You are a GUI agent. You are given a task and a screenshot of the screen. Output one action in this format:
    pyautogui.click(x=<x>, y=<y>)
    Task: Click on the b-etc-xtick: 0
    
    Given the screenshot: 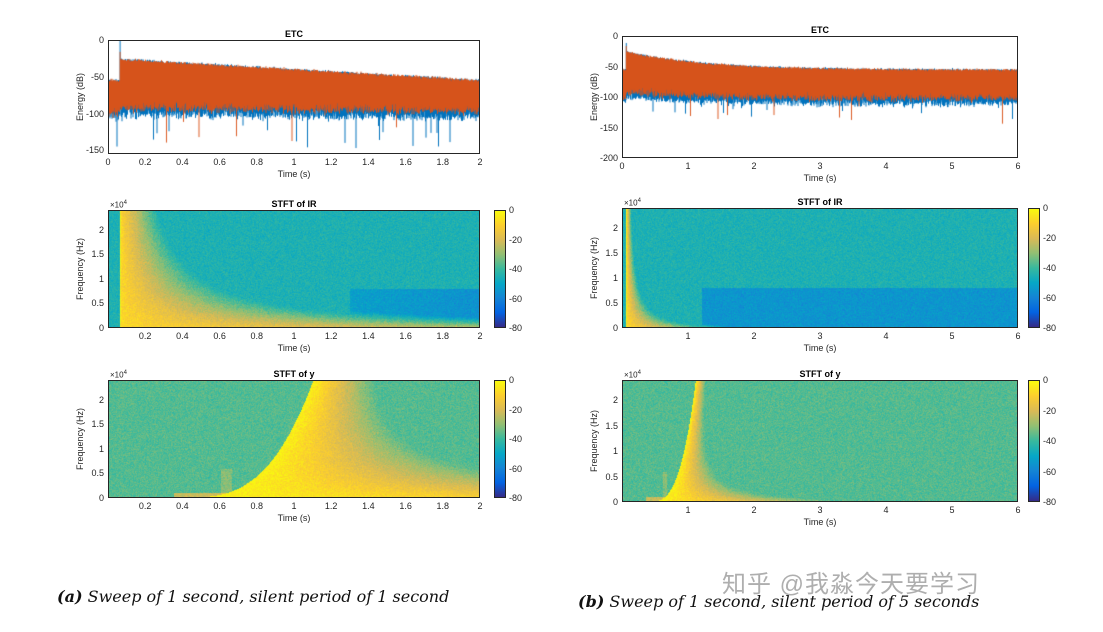 What is the action you would take?
    pyautogui.click(x=622, y=166)
    